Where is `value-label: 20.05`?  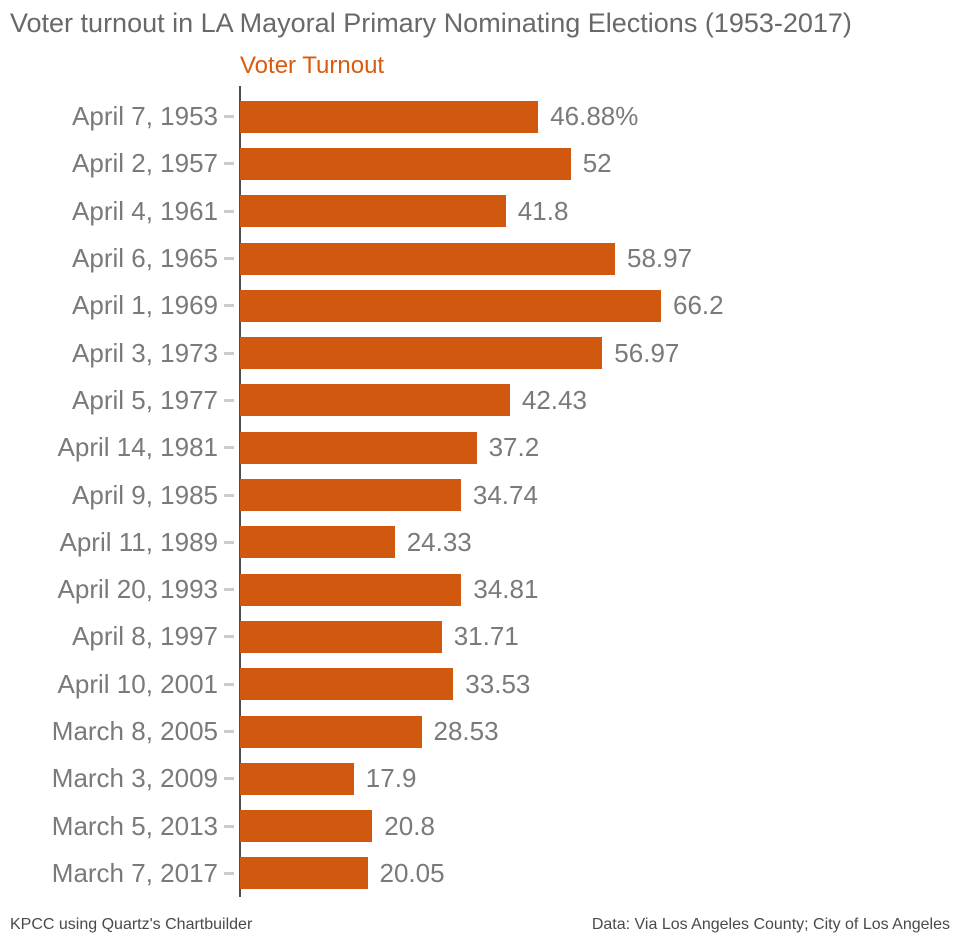
value-label: 20.05 is located at coordinates (412, 872).